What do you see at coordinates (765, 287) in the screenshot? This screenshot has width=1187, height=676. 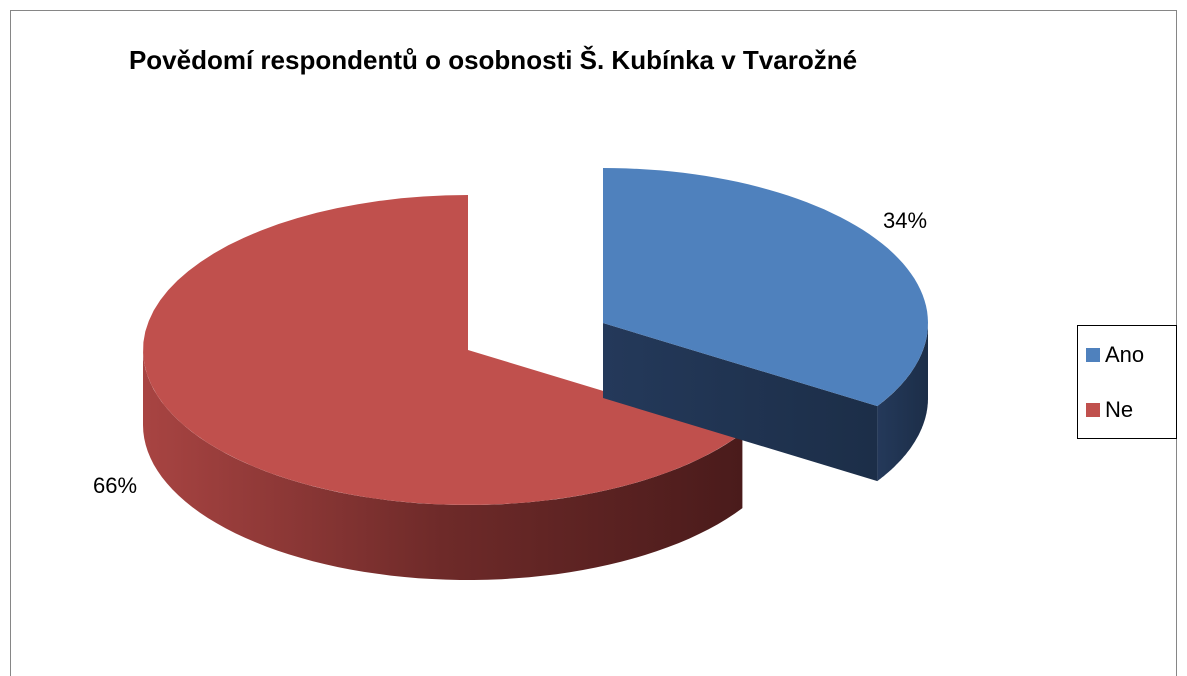 I see `slice` at bounding box center [765, 287].